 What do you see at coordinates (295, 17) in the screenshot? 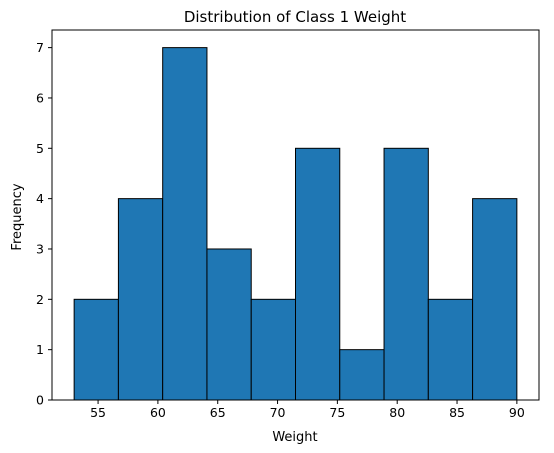
I see `chart-title: Distribution of Class 1 Weight` at bounding box center [295, 17].